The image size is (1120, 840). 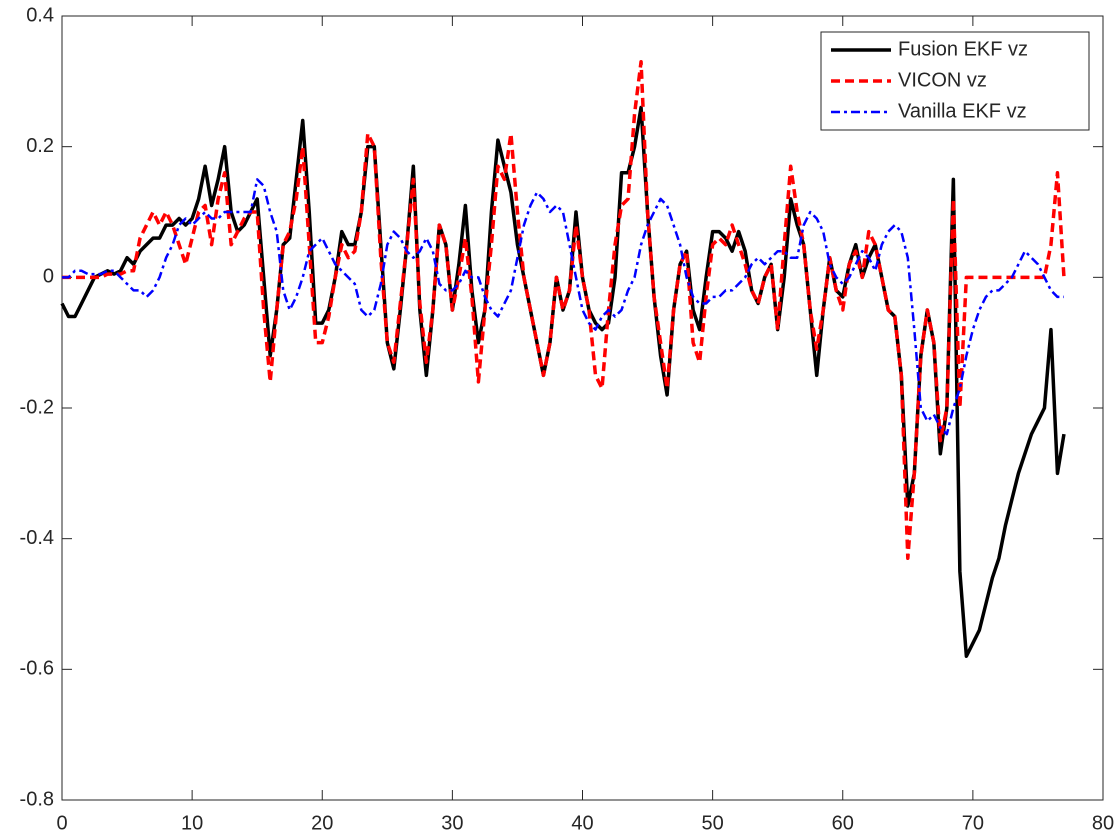 What do you see at coordinates (40, 146) in the screenshot?
I see `y-tick-label: 0.2` at bounding box center [40, 146].